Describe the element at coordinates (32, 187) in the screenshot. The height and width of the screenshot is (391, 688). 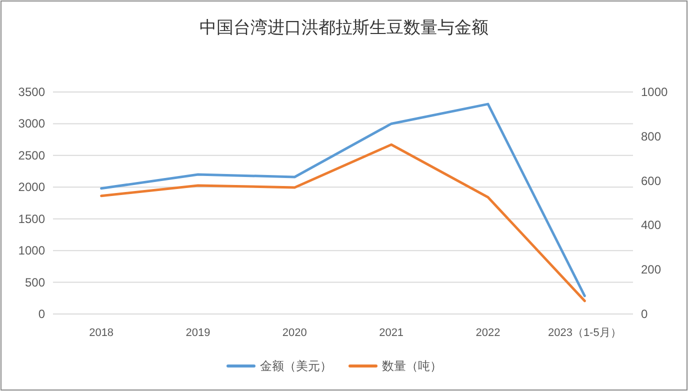
I see `y-tick-label: 2000` at that location.